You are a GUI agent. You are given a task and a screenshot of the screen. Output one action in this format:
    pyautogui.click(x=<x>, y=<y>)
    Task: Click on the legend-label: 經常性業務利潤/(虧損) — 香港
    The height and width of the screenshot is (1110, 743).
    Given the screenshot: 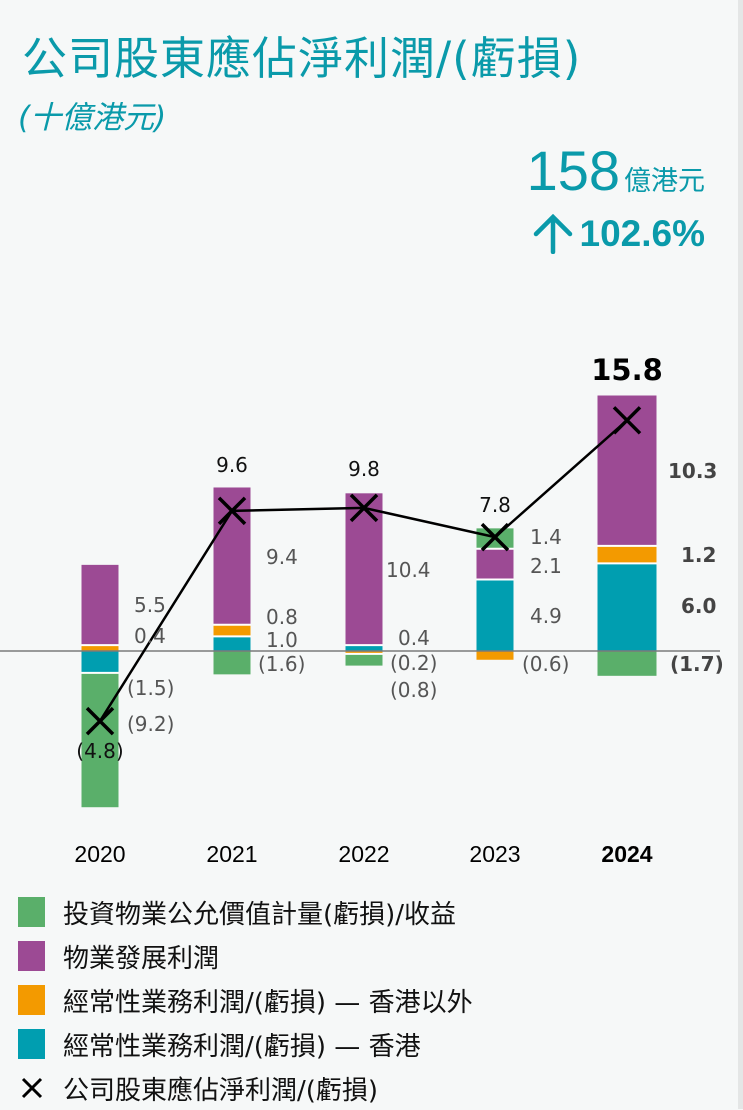 What is the action you would take?
    pyautogui.click(x=242, y=1046)
    